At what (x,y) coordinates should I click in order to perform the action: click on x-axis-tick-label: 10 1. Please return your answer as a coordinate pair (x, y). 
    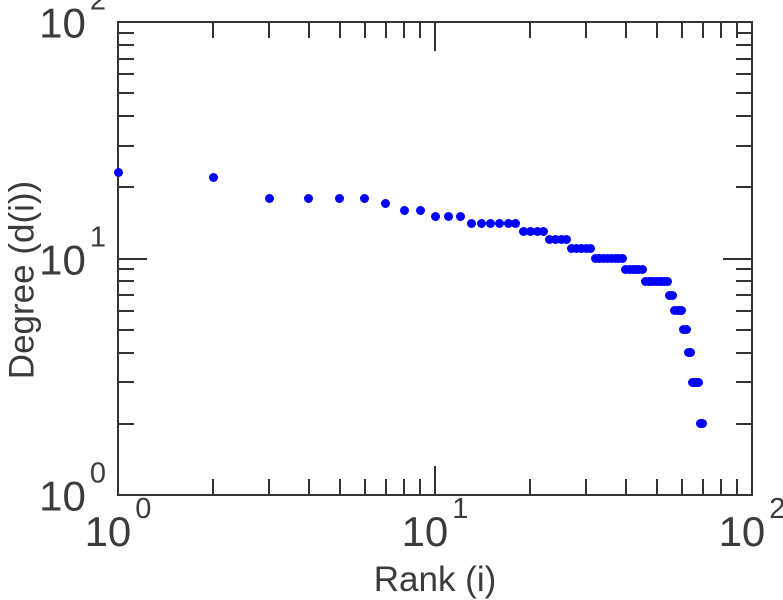
    Looking at the image, I should click on (435, 525).